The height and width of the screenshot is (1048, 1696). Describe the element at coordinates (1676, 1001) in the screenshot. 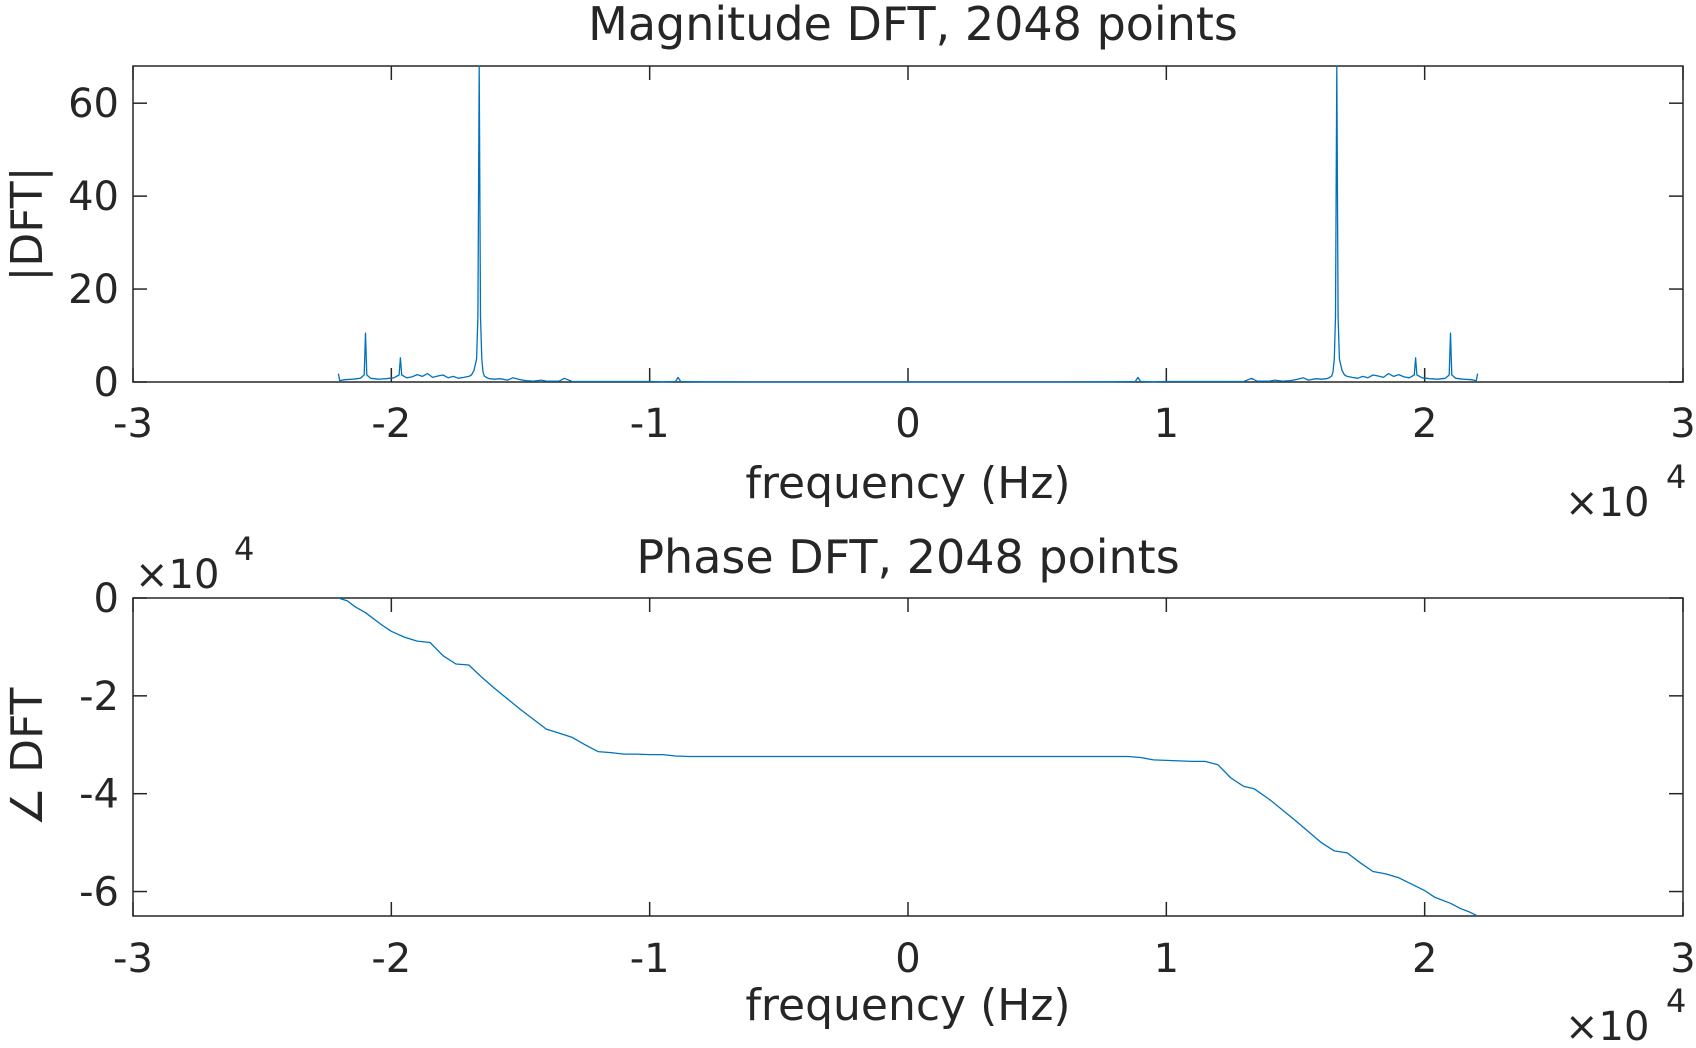

I see `phase-x-exponent-power: 4` at that location.